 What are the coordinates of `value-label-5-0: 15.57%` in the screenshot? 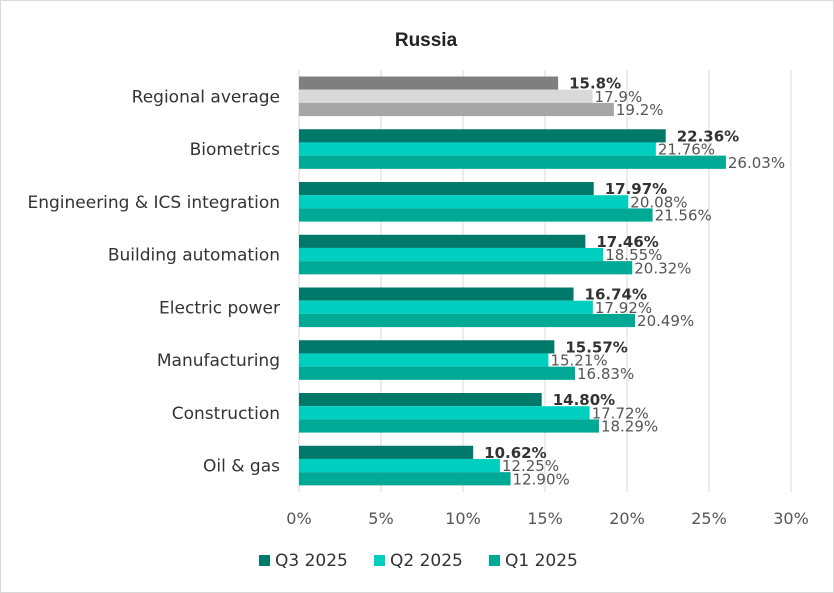 It's located at (596, 347).